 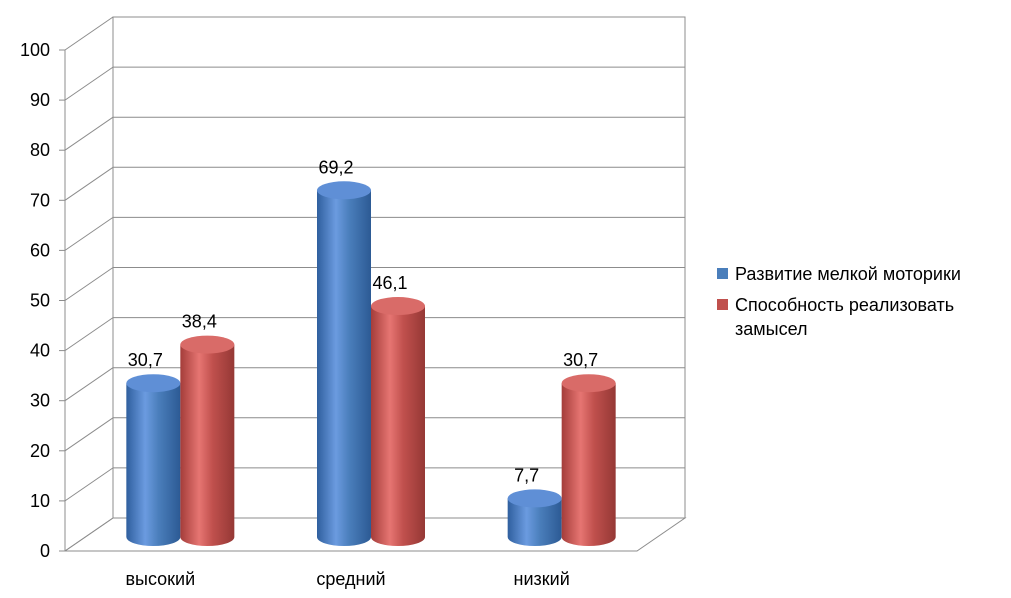 What do you see at coordinates (588, 383) in the screenshot?
I see `bar-1-2-top` at bounding box center [588, 383].